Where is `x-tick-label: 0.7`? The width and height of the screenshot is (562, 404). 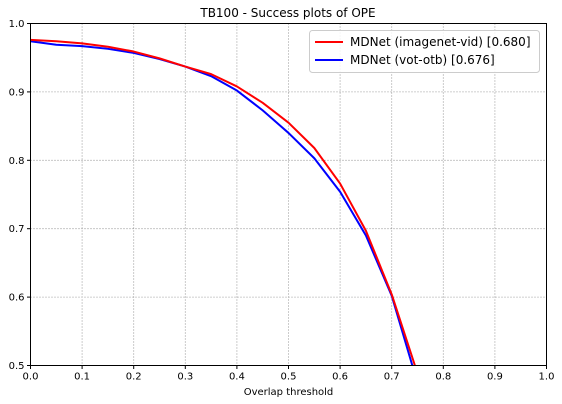
x-tick-label: 0.7 is located at coordinates (392, 377).